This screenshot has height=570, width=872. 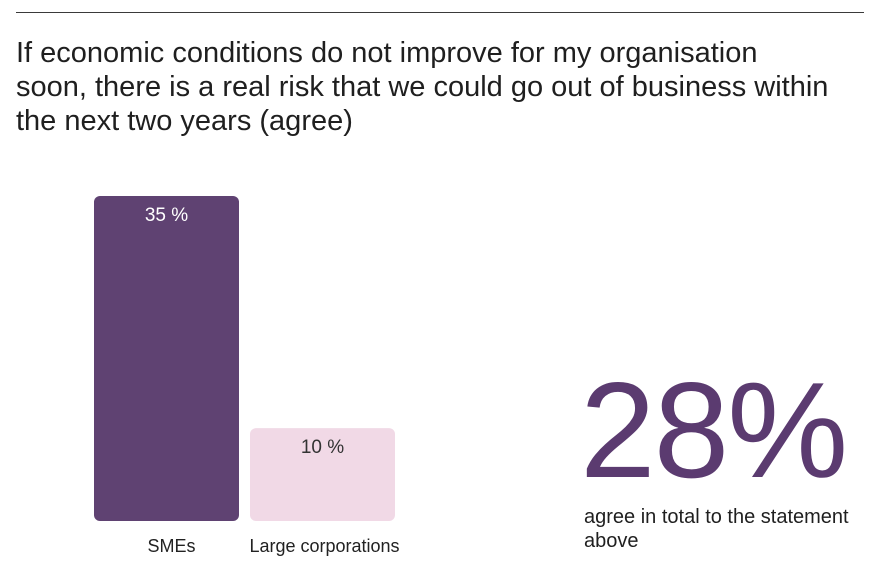 What do you see at coordinates (716, 529) in the screenshot?
I see `total-agree-caption: agree in total to the statement above` at bounding box center [716, 529].